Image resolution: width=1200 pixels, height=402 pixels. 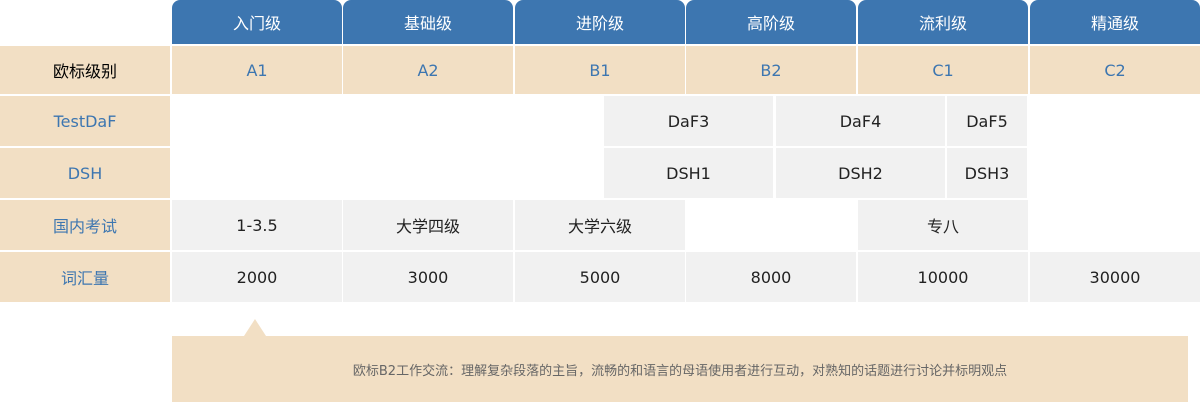 What do you see at coordinates (255, 327) in the screenshot?
I see `callout-pointer` at bounding box center [255, 327].